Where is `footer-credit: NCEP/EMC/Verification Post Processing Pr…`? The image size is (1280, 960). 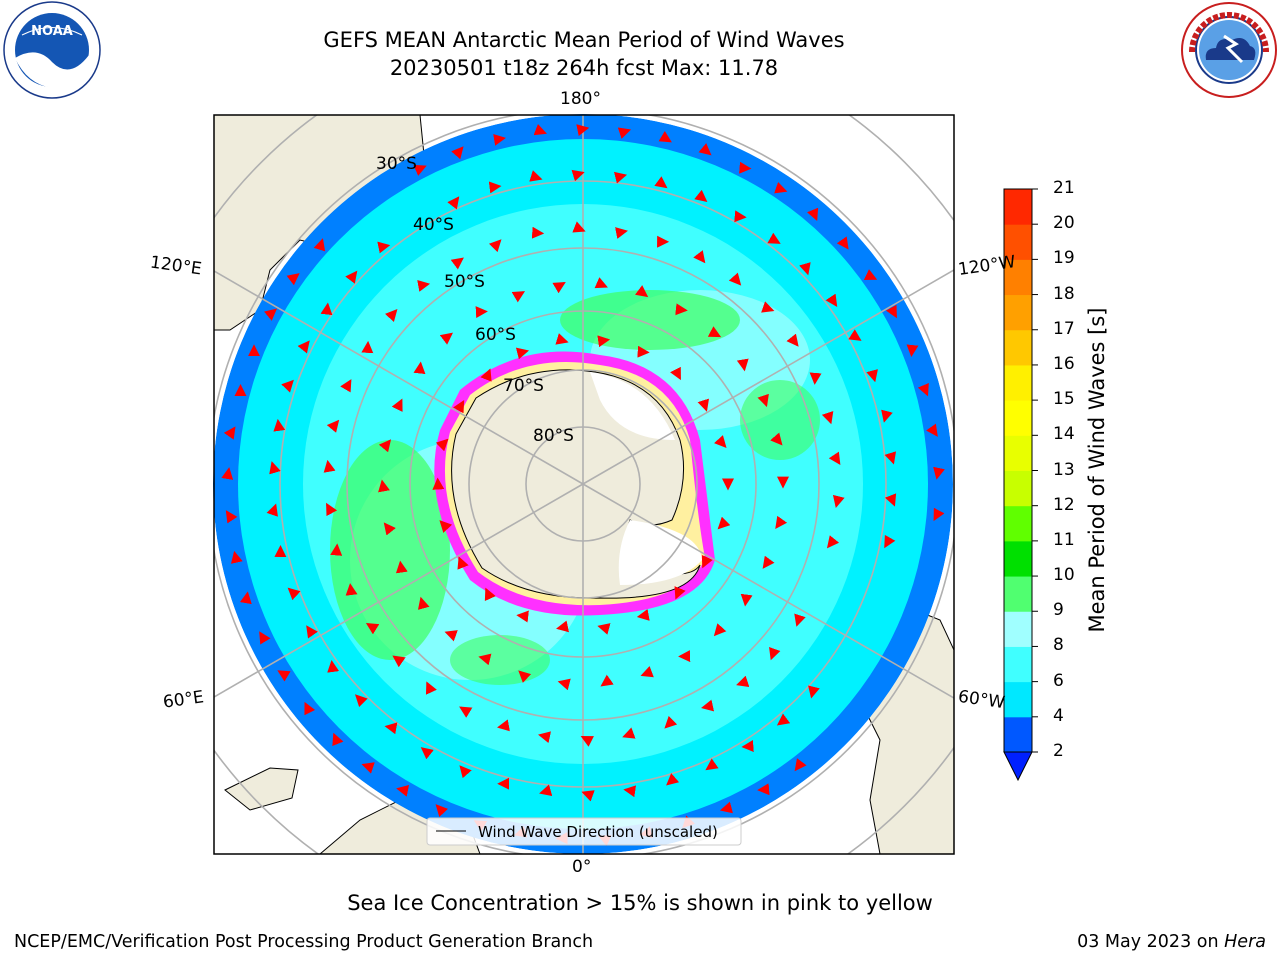 footer-credit: NCEP/EMC/Verification Post Processing Pr… is located at coordinates (304, 942).